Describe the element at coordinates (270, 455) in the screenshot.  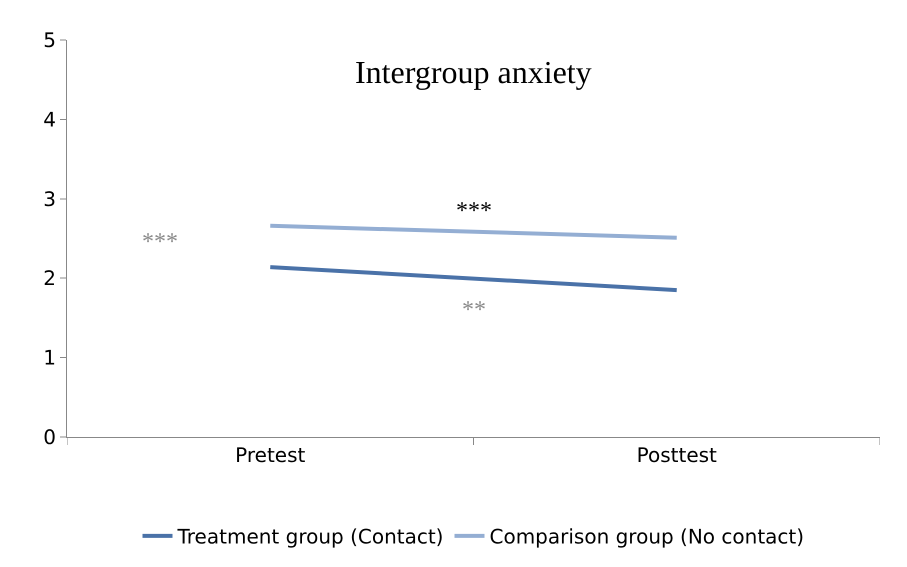
I see `x-tick-label: Pretest` at that location.